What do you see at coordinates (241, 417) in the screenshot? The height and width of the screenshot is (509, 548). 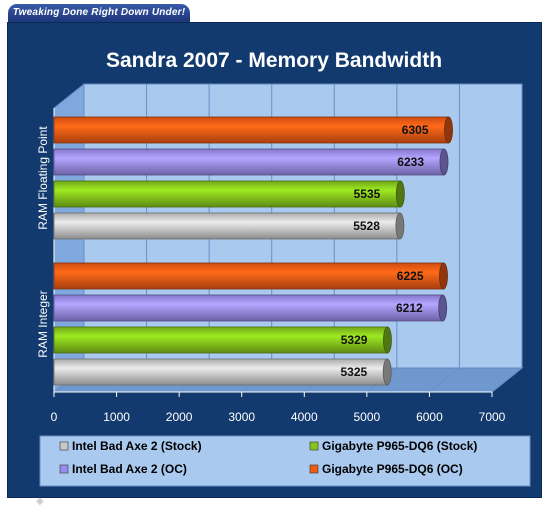 I see `x-tick-label: 3000` at bounding box center [241, 417].